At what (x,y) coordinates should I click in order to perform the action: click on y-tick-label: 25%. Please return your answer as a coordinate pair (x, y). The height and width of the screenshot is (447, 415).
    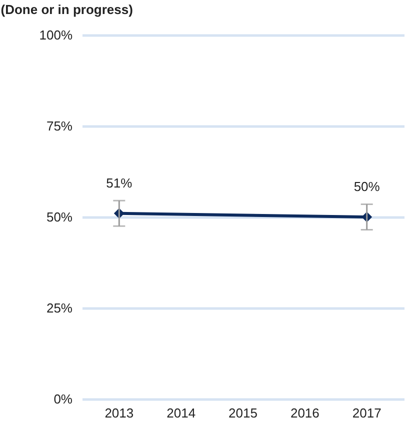
    Looking at the image, I should click on (59, 308).